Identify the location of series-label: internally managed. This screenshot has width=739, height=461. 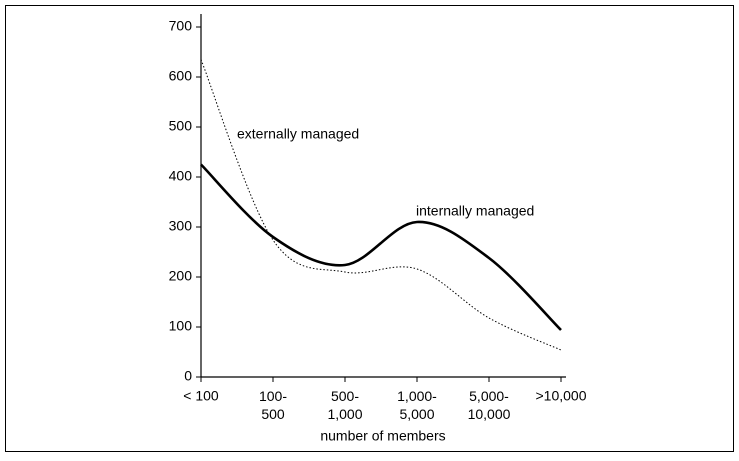
(475, 211).